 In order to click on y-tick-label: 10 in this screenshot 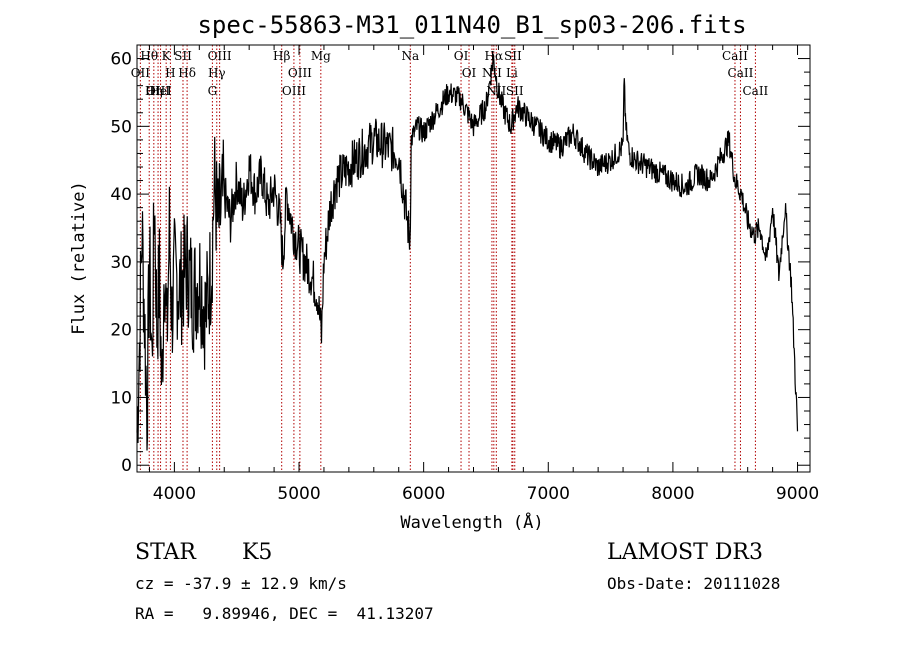, I will do `click(121, 398)`.